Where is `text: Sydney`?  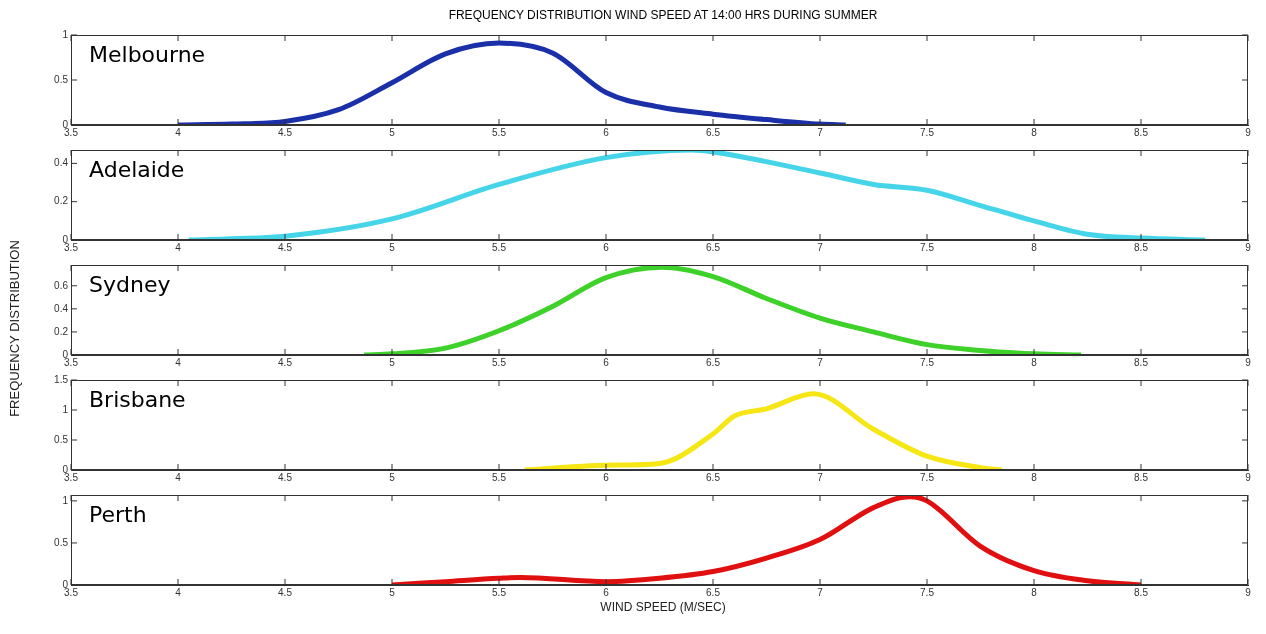 text: Sydney is located at coordinates (130, 284).